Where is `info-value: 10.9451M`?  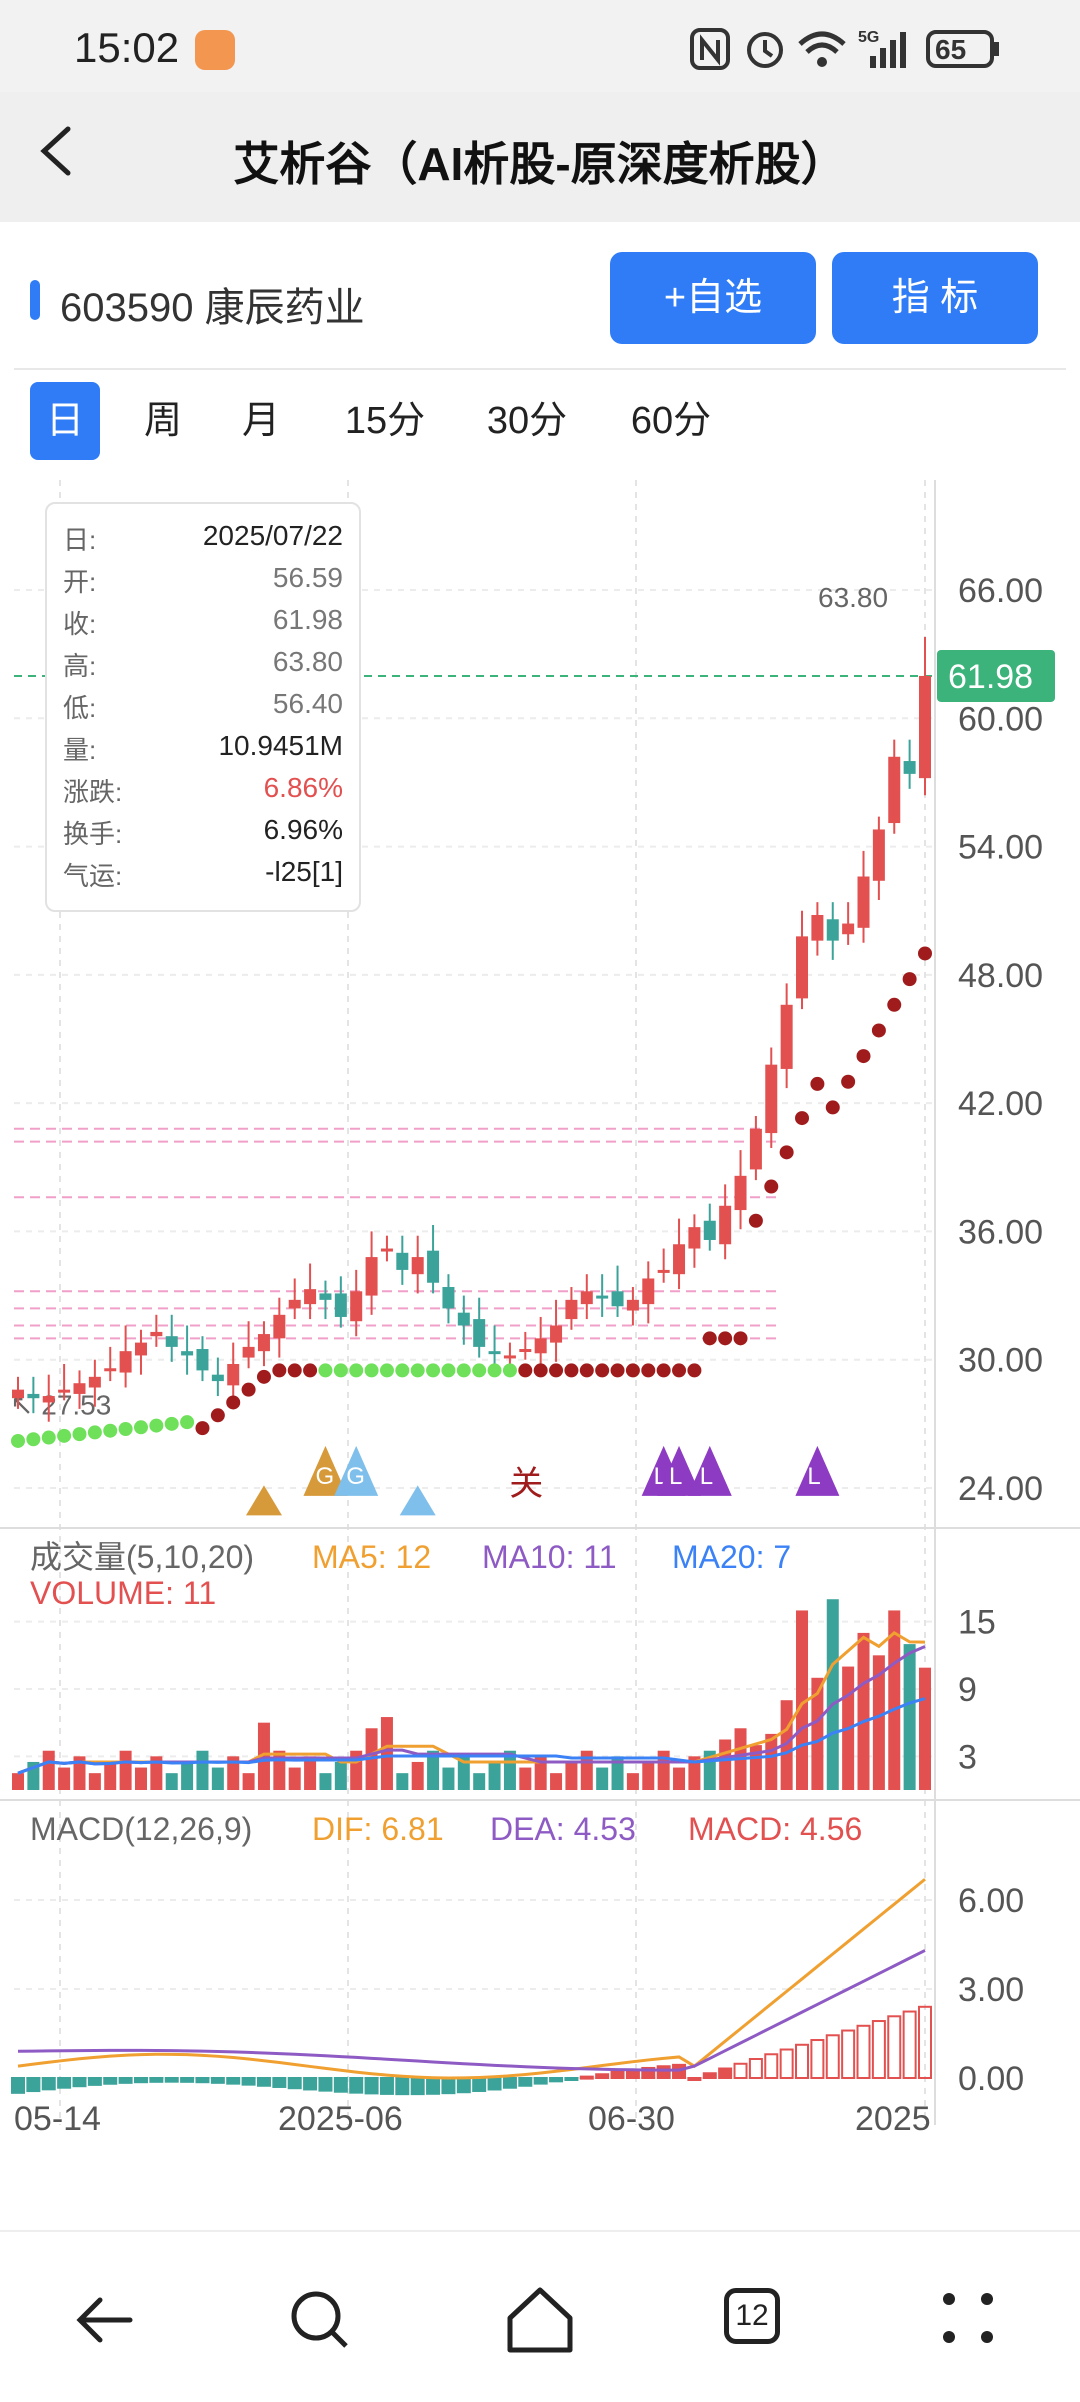
info-value: 10.9451M is located at coordinates (280, 745).